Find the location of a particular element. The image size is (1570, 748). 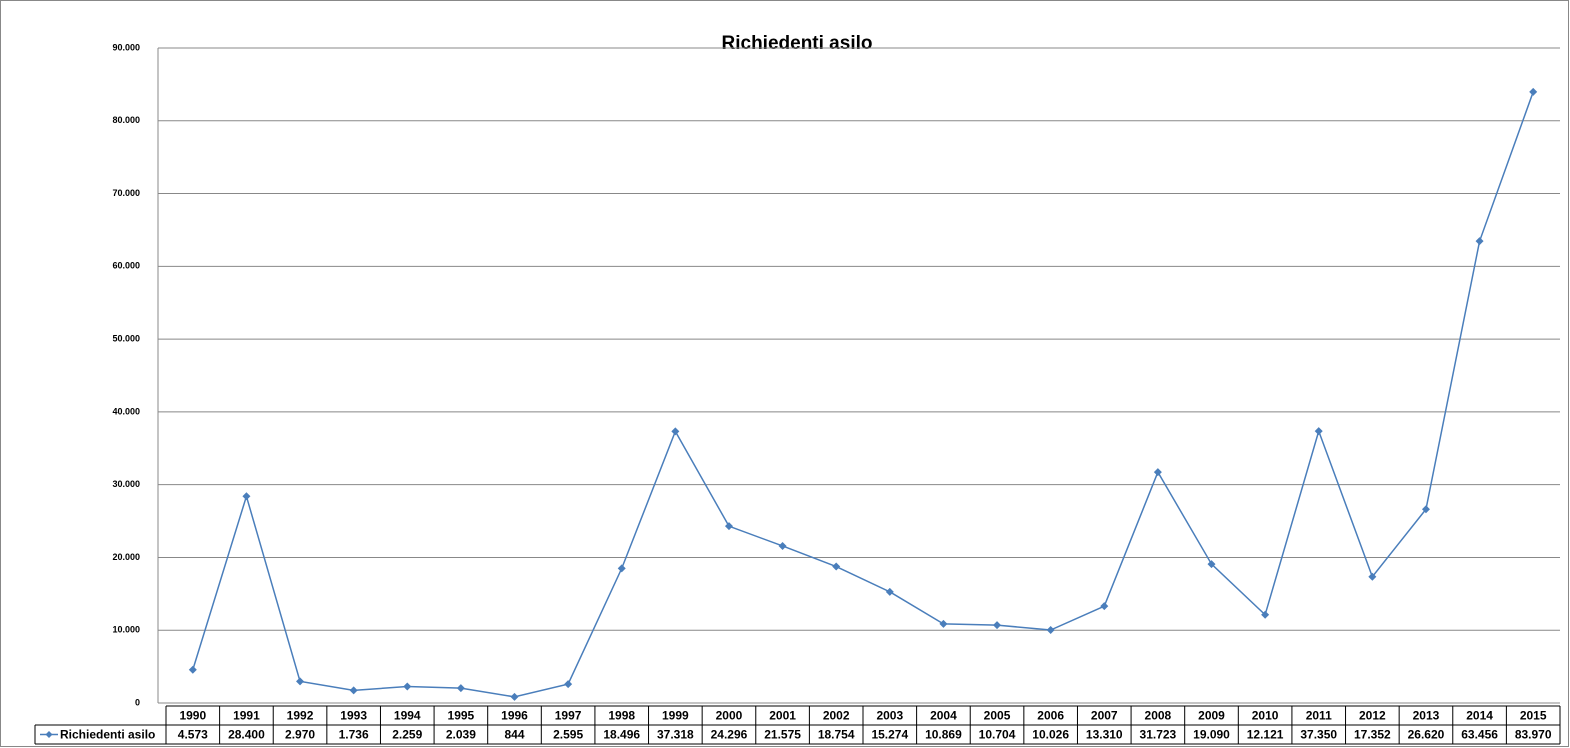

x-tick-label: 2006 is located at coordinates (1050, 716).